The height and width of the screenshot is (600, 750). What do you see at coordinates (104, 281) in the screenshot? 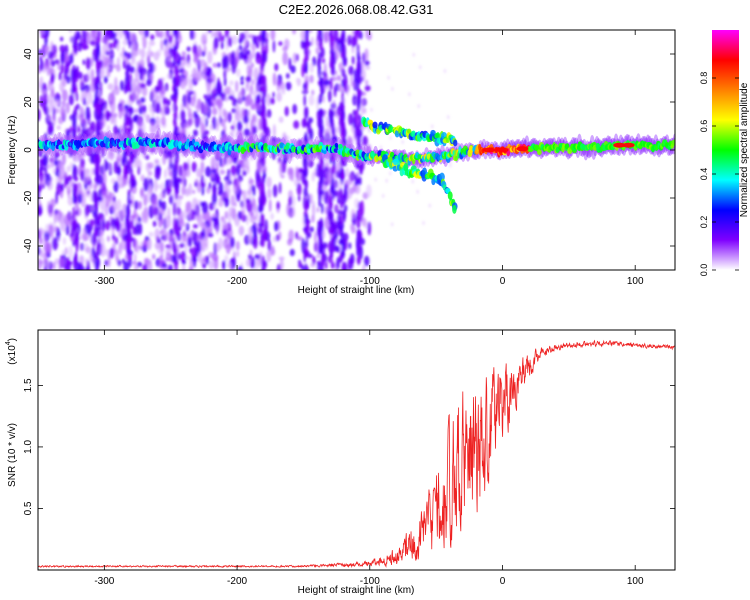
I see `spectrogram-x-tick-label: -300` at bounding box center [104, 281].